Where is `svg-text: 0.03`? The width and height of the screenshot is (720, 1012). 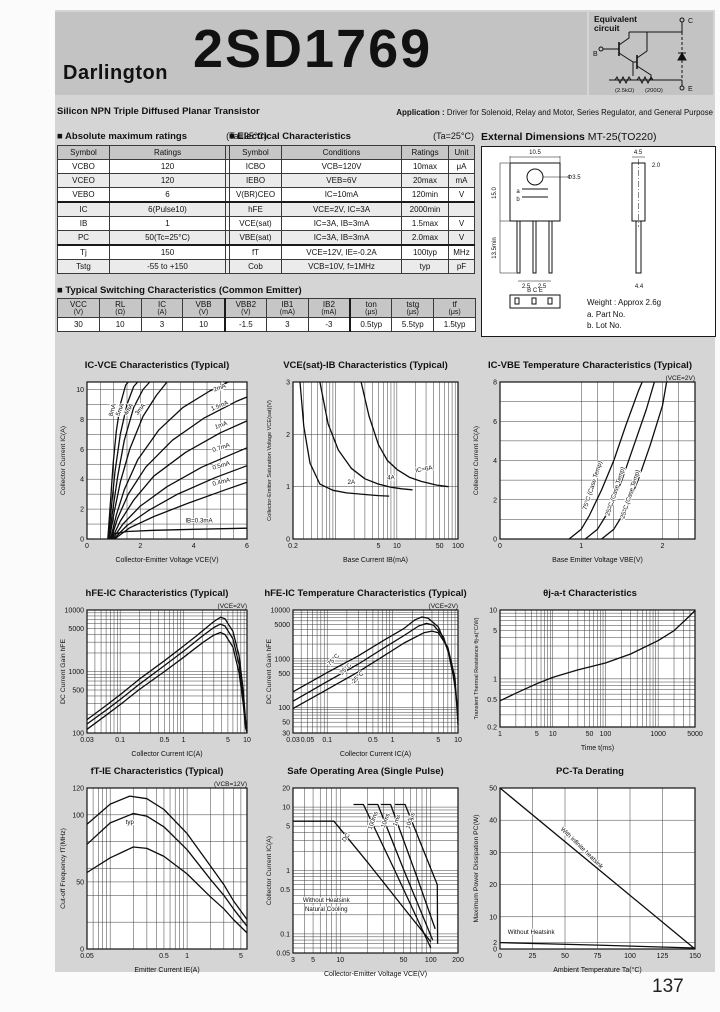 svg-text: 0.03 is located at coordinates (87, 740).